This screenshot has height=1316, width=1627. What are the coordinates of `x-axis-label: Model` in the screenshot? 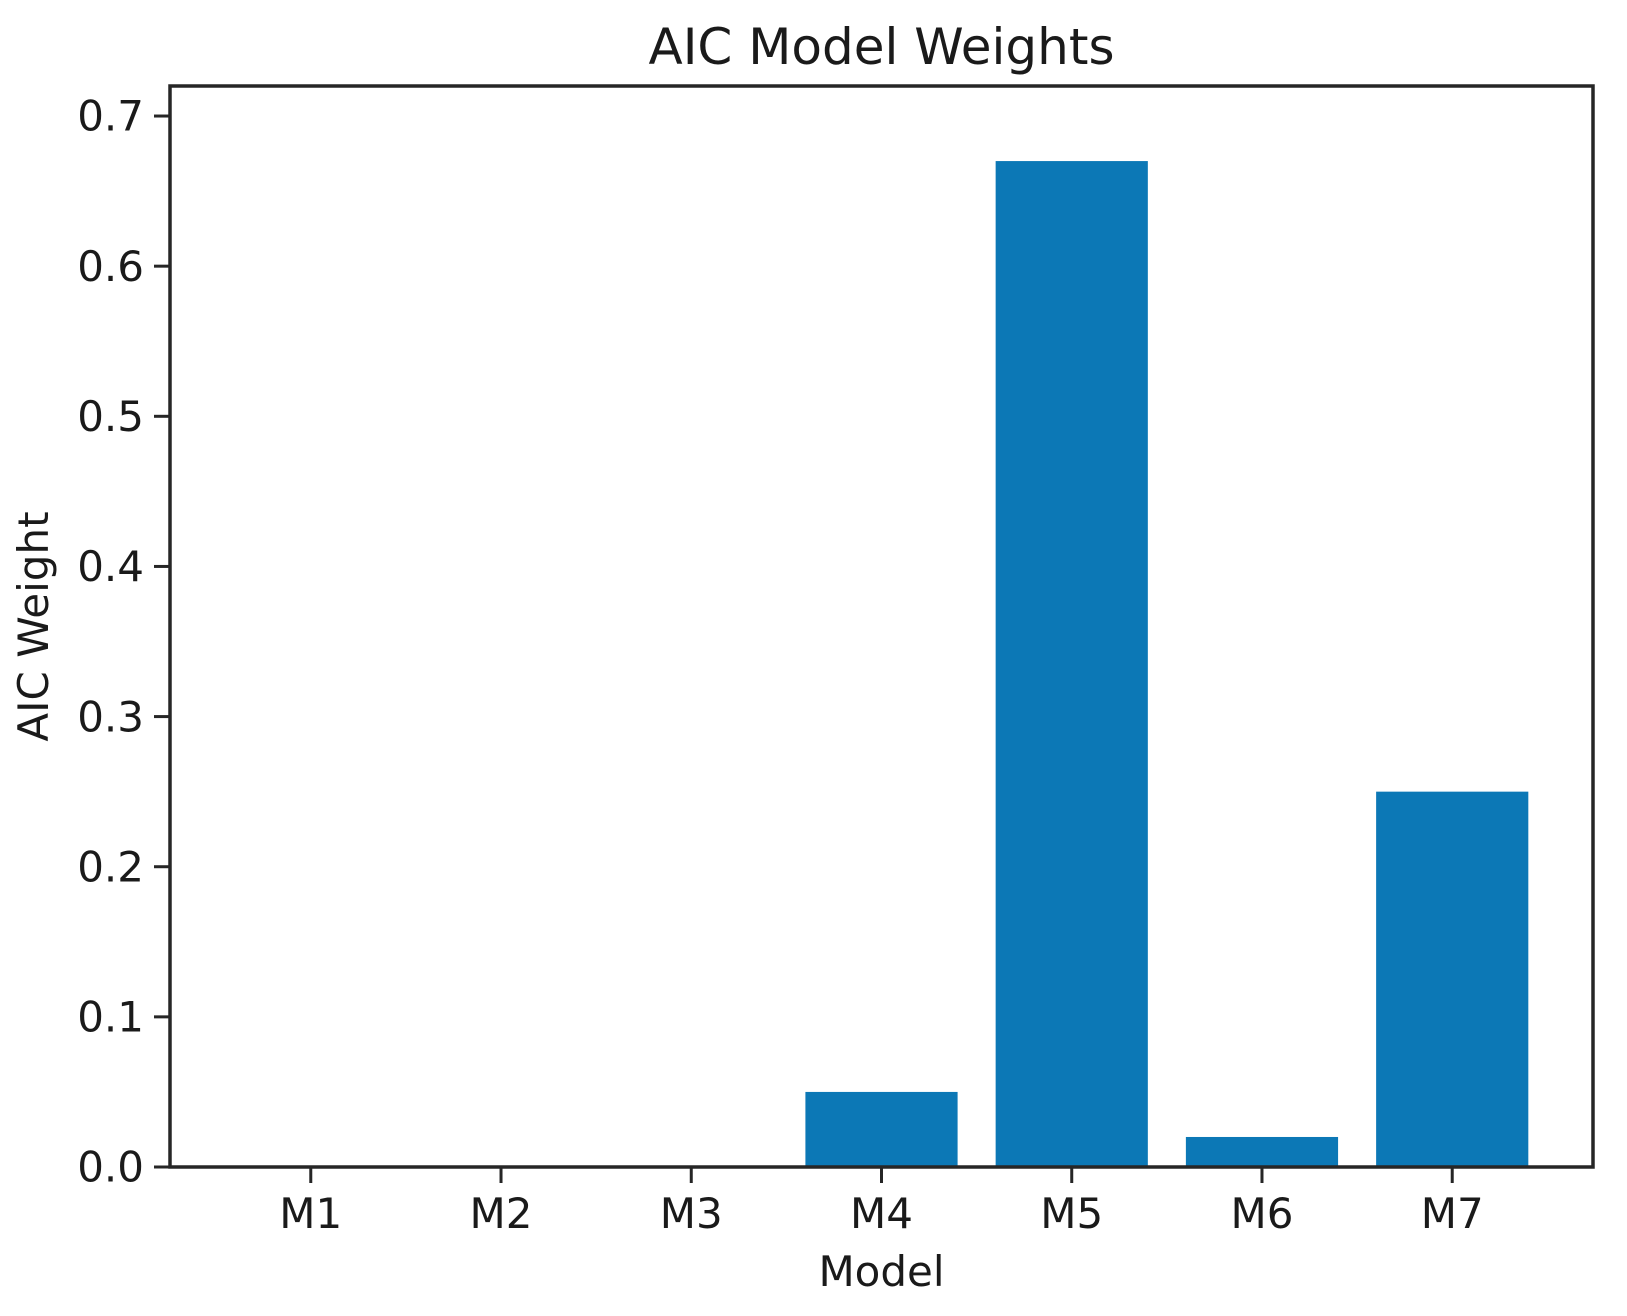 It's located at (881, 1271).